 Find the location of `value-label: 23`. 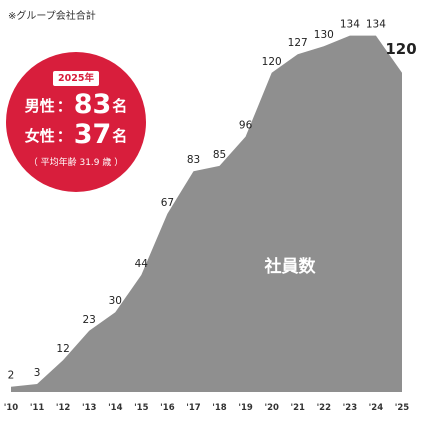

value-label: 23 is located at coordinates (89, 320).